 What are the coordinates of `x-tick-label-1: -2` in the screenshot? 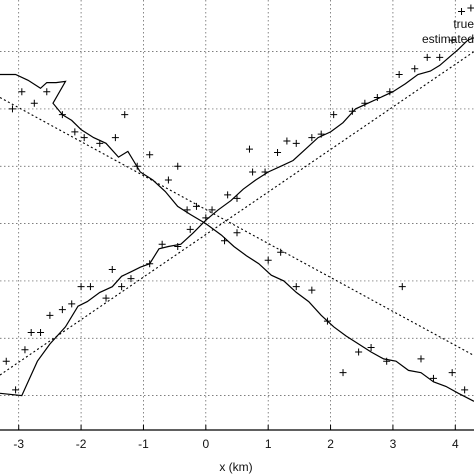 It's located at (81, 444).